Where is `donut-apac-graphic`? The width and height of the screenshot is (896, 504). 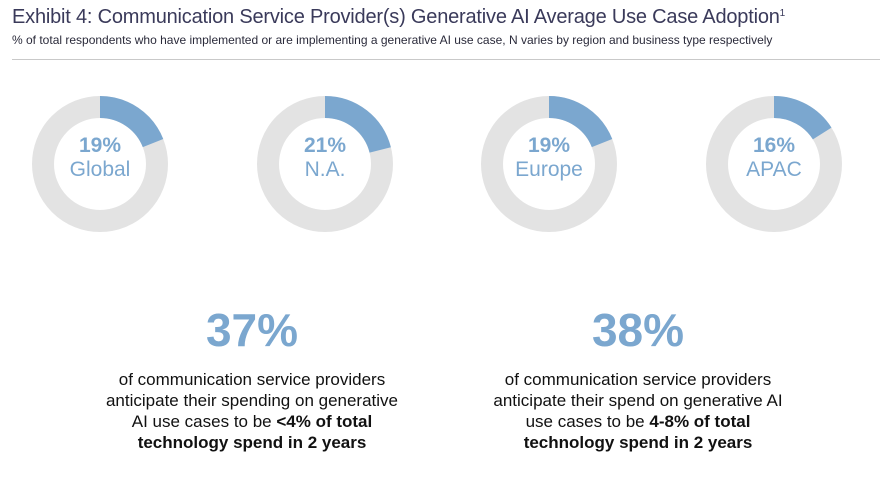
donut-apac-graphic is located at coordinates (774, 164).